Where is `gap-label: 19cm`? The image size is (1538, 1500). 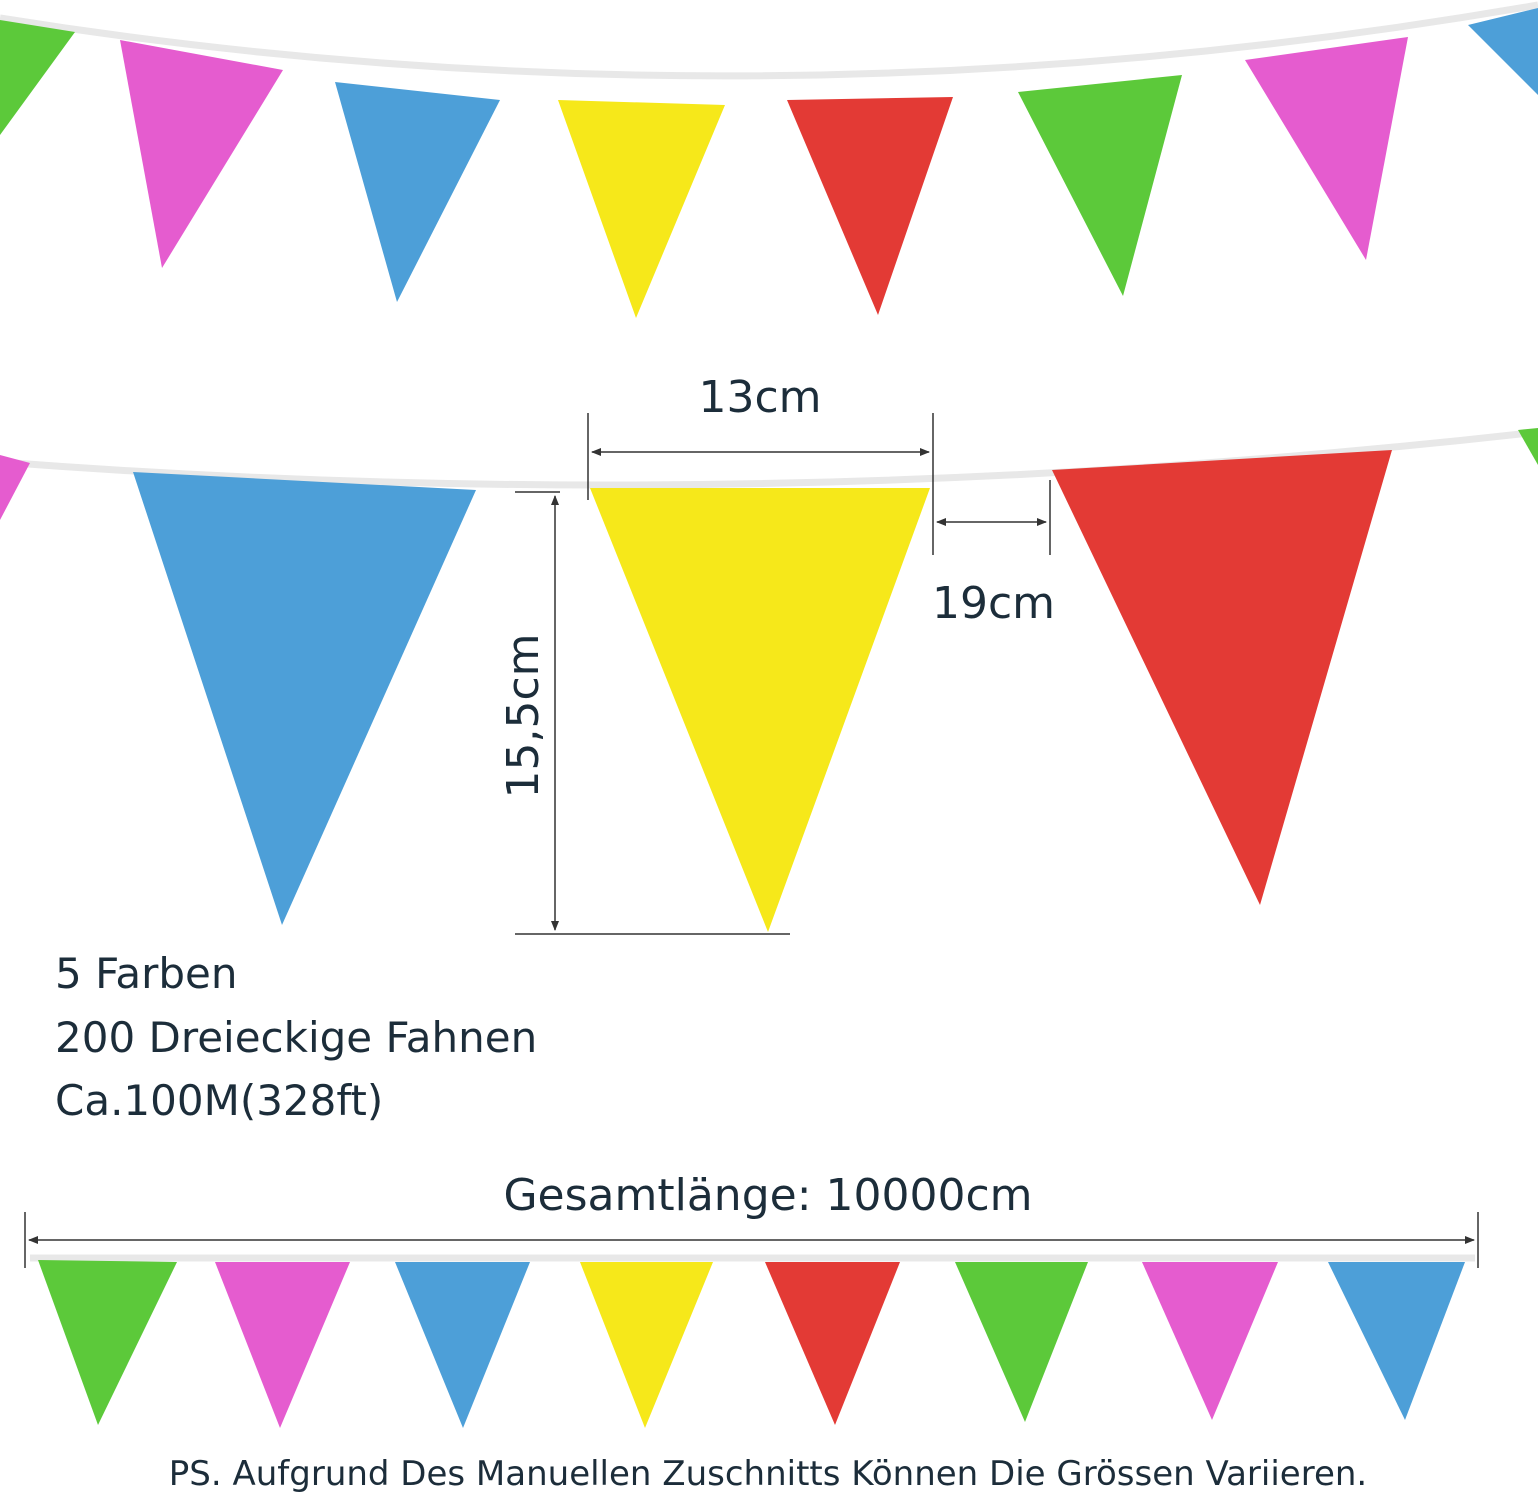 gap-label: 19cm is located at coordinates (993, 603).